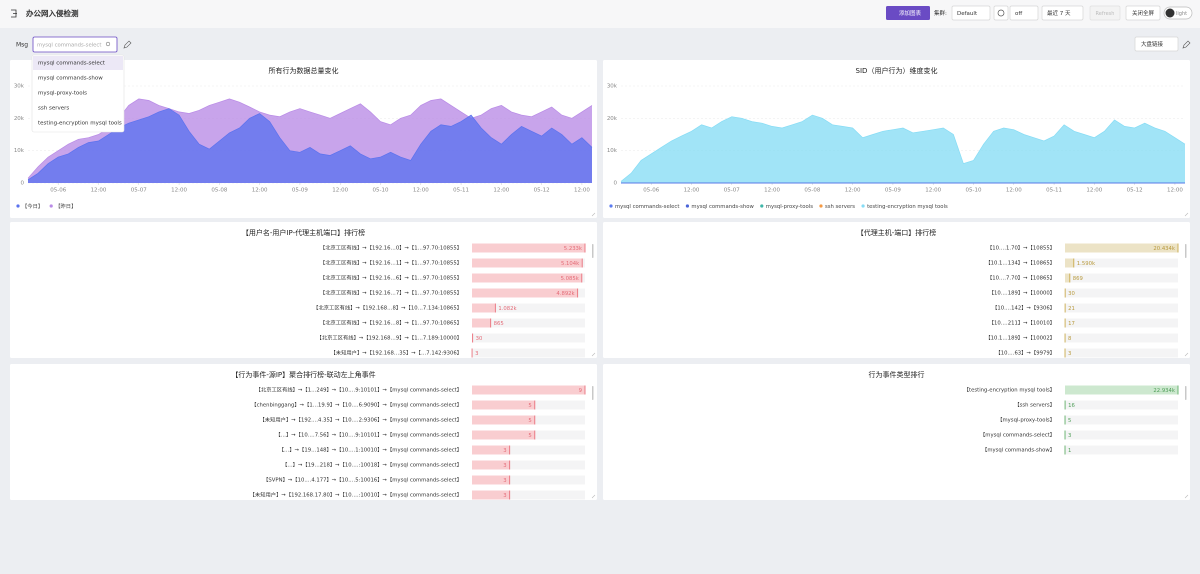 Image resolution: width=1200 pixels, height=574 pixels. What do you see at coordinates (907, 207) in the screenshot?
I see `legend-label: testing-encryption mysql tools` at bounding box center [907, 207].